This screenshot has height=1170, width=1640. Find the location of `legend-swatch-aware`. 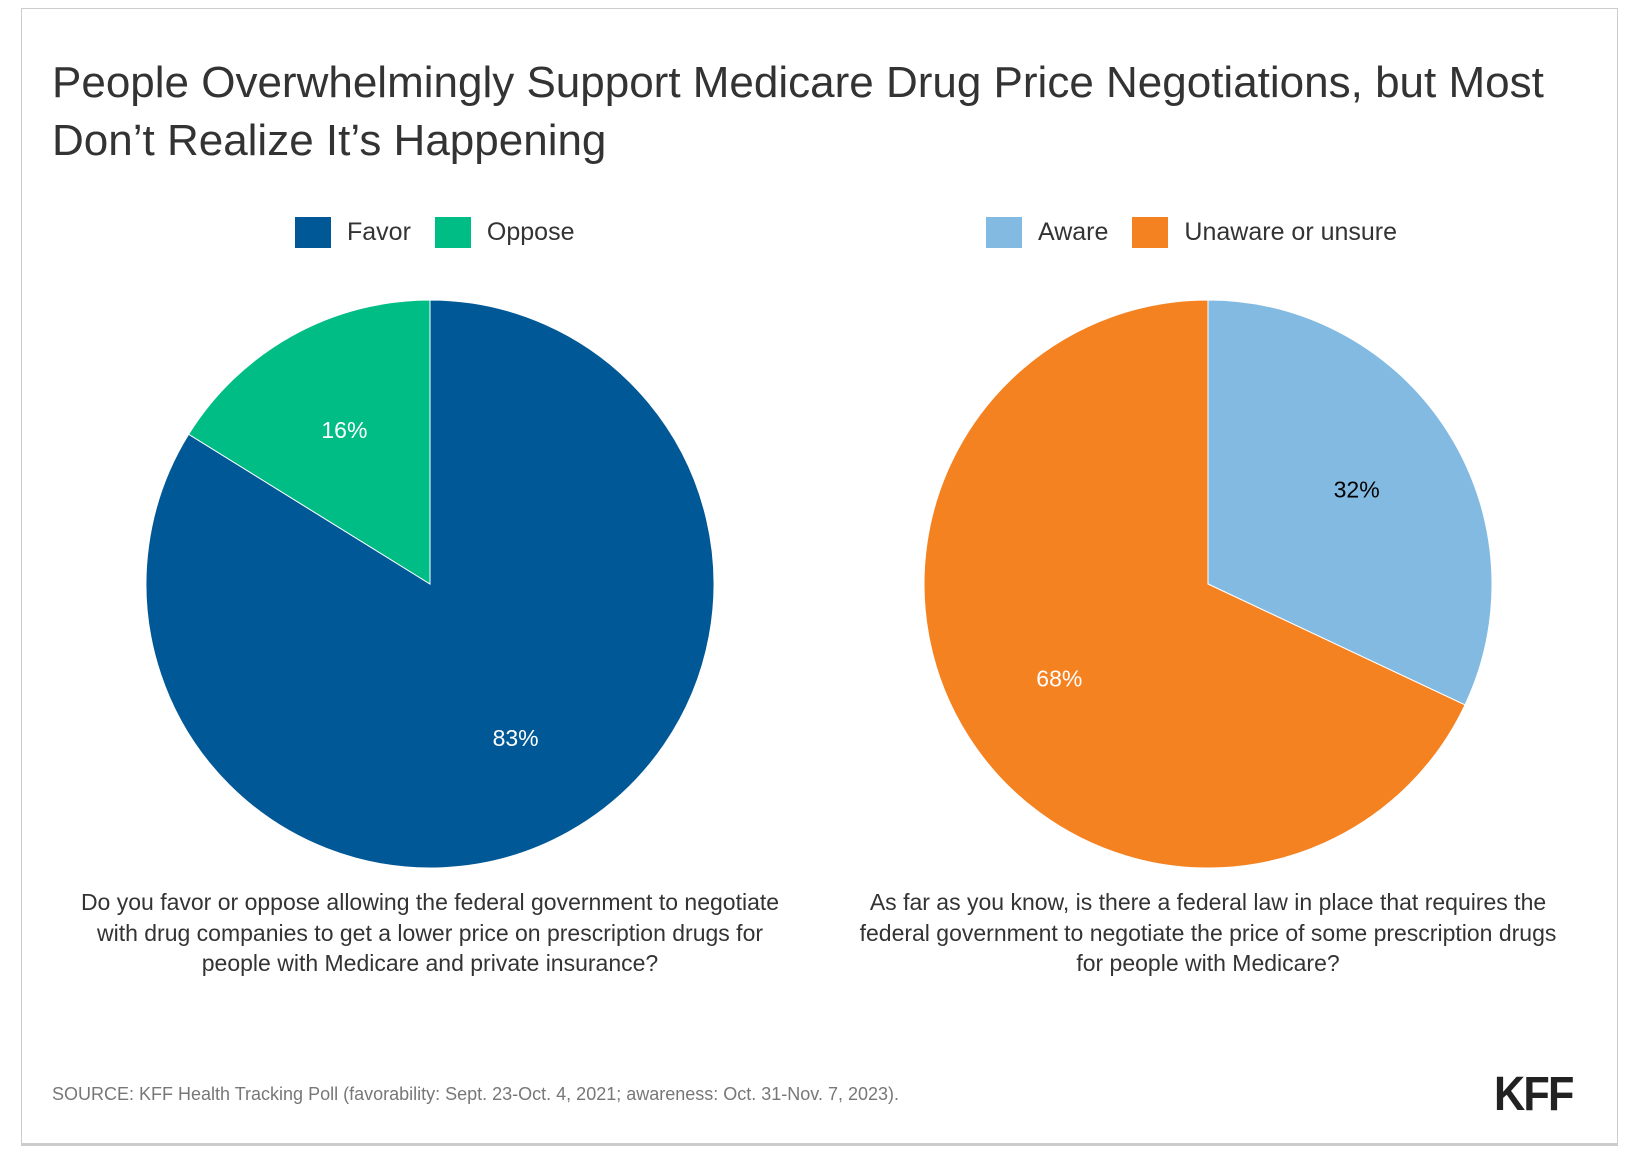

legend-swatch-aware is located at coordinates (1004, 232).